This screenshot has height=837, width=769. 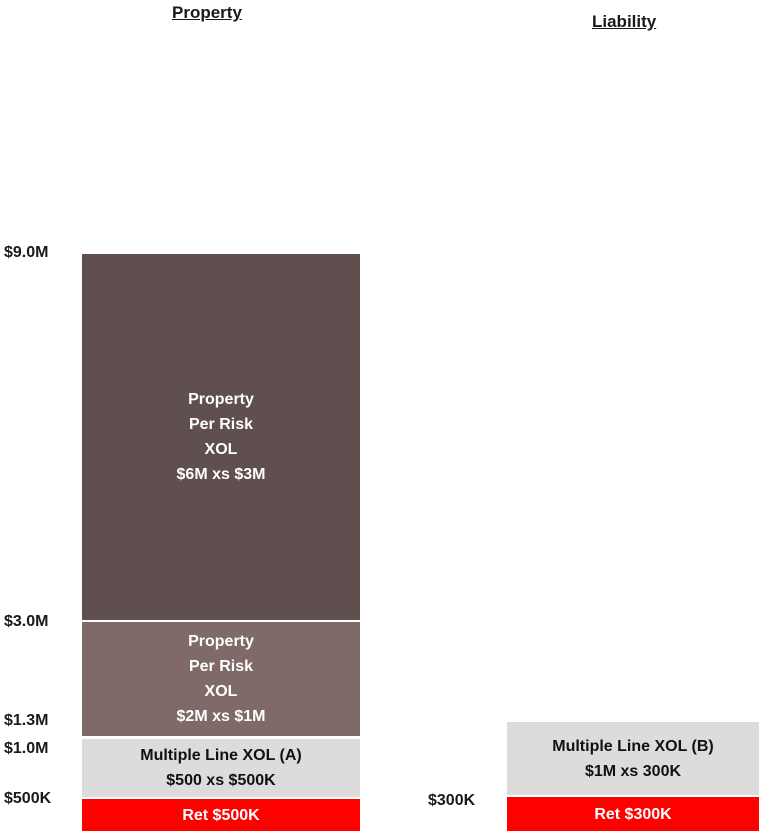 I want to click on multiple-line-xol-b-layer: Multiple Line XOL (B) $1M xs 300K, so click(x=633, y=758).